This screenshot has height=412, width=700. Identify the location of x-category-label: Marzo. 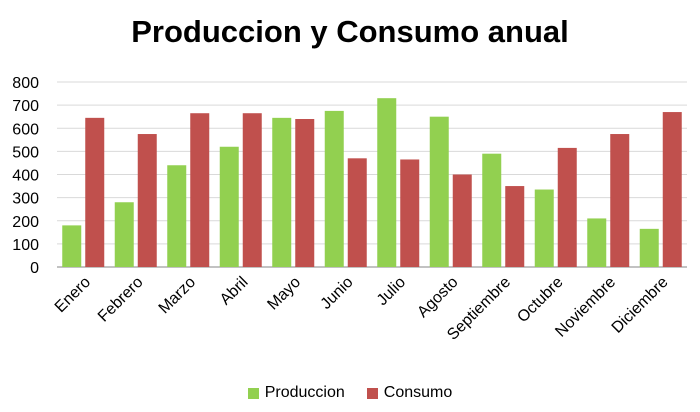
(178, 296).